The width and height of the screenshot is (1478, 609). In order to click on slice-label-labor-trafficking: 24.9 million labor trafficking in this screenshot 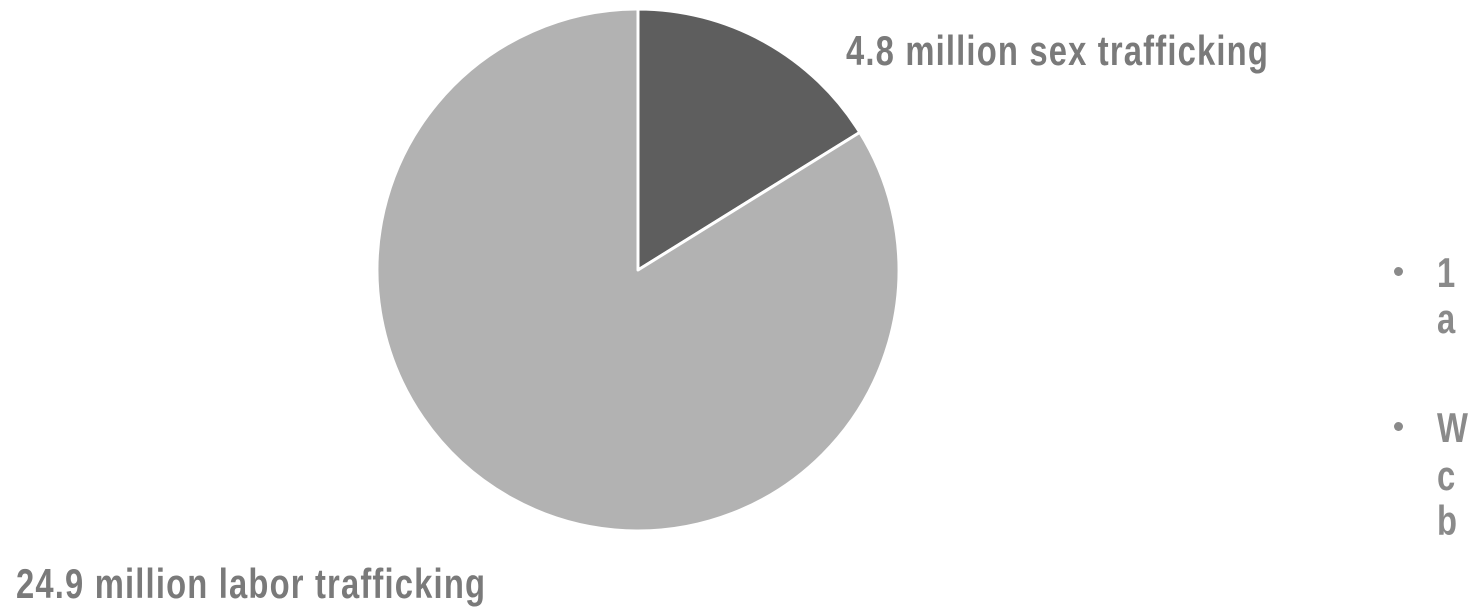, I will do `click(251, 584)`.